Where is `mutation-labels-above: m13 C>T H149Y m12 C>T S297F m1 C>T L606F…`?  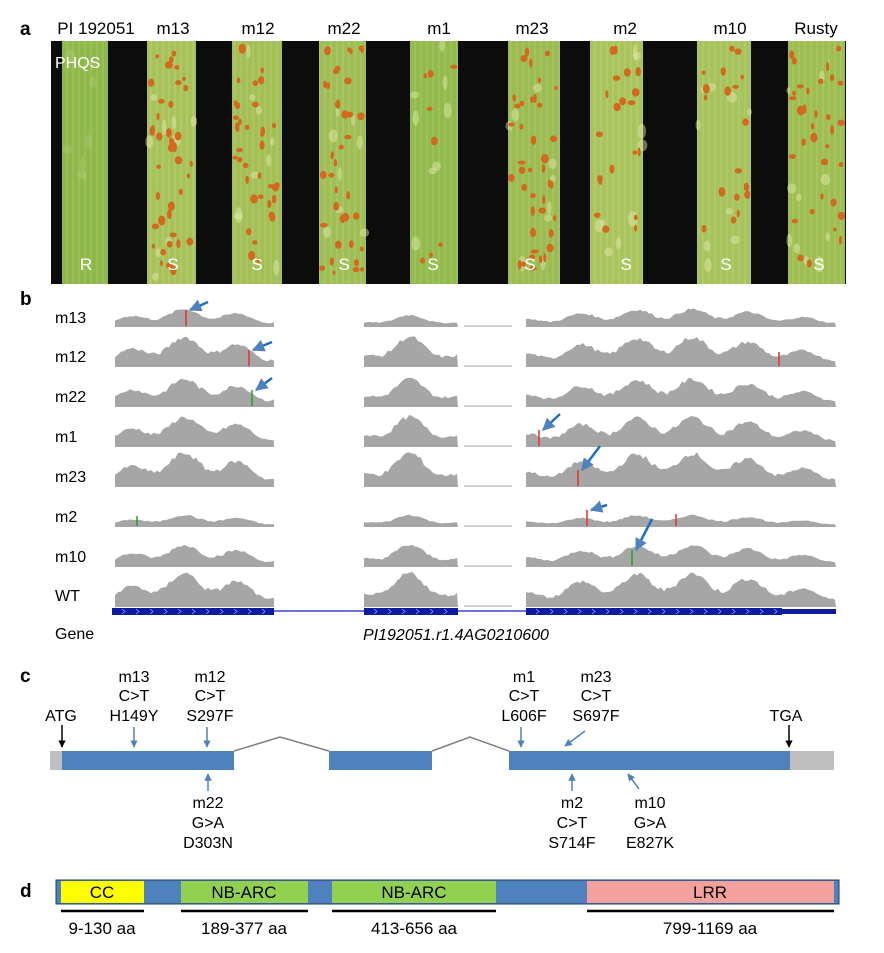 mutation-labels-above: m13 C>T H149Y m12 C>T S297F m1 C>T L606F… is located at coordinates (365, 708).